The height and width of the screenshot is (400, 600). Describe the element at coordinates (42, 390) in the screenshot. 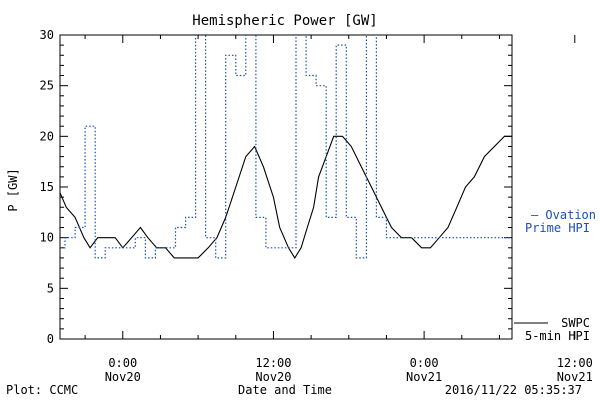

I see `plot-credit: Plot: CCMC` at that location.